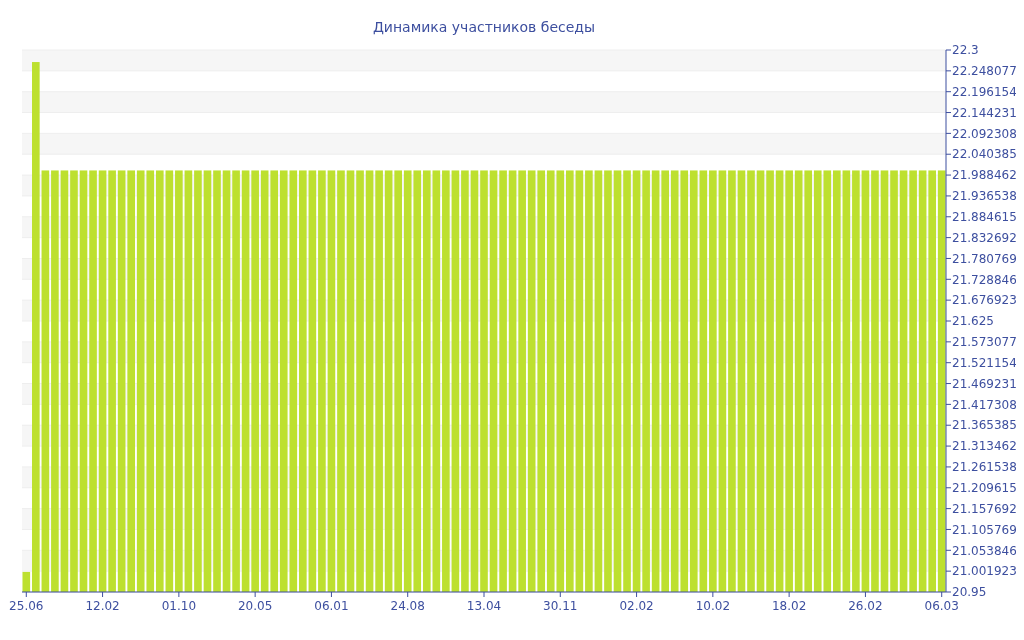 The height and width of the screenshot is (640, 1024). Describe the element at coordinates (984, 258) in the screenshot. I see `y-tick-label: 21.780769` at that location.